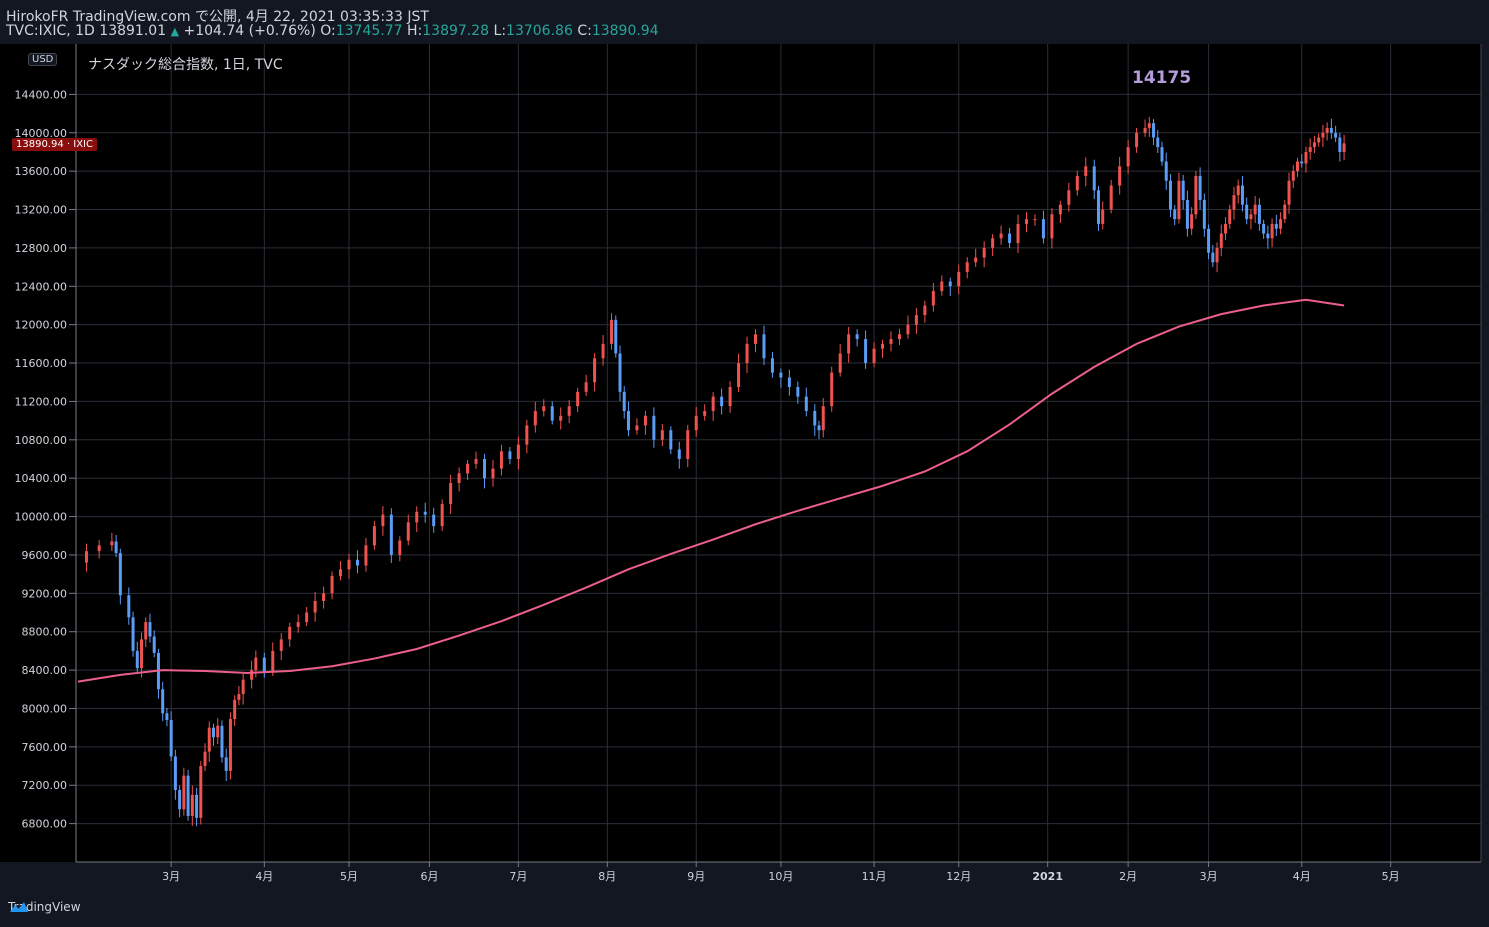 Image resolution: width=1489 pixels, height=927 pixels. Describe the element at coordinates (1047, 876) in the screenshot. I see `x-tick-label: 2021` at that location.